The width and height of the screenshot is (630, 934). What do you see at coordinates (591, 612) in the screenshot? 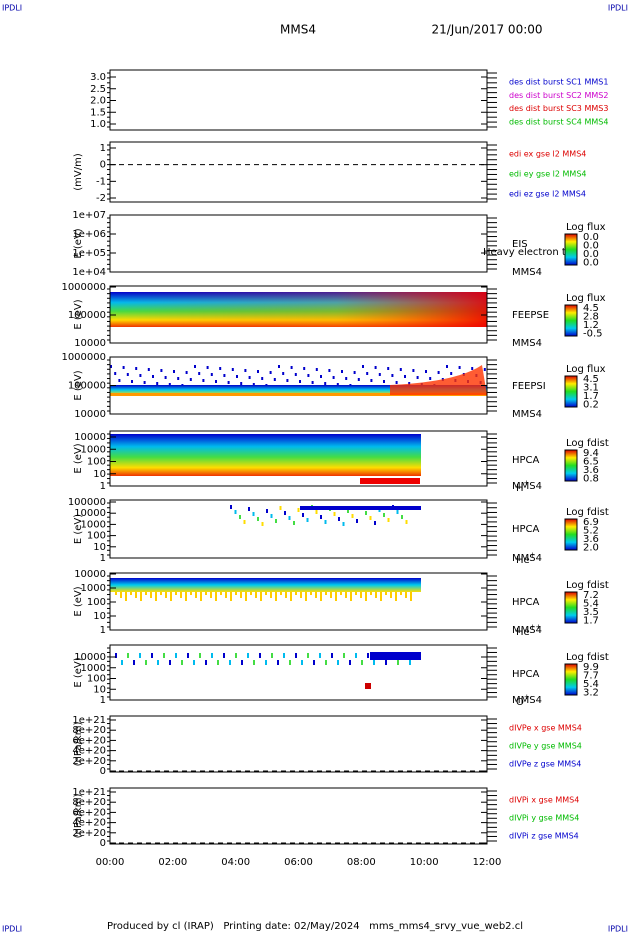
I see `colorbar-label: 3.5` at bounding box center [591, 612].